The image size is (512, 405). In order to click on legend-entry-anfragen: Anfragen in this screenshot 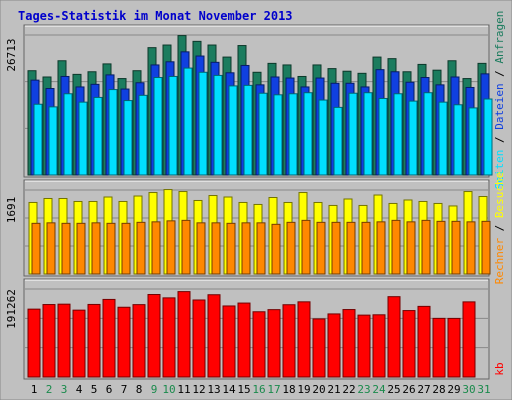, I will do `click(499, 37)`.